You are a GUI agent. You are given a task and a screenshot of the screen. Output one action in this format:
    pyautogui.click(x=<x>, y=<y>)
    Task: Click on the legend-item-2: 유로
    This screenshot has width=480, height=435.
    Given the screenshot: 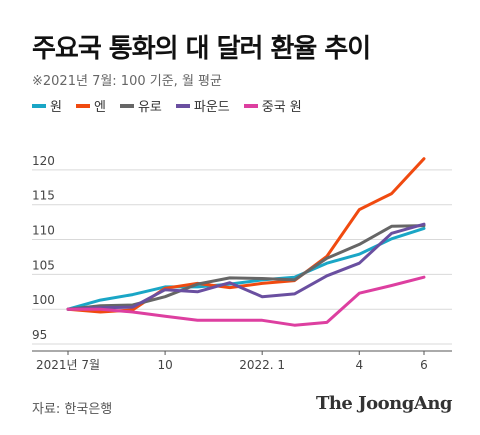 What is the action you would take?
    pyautogui.click(x=140, y=105)
    